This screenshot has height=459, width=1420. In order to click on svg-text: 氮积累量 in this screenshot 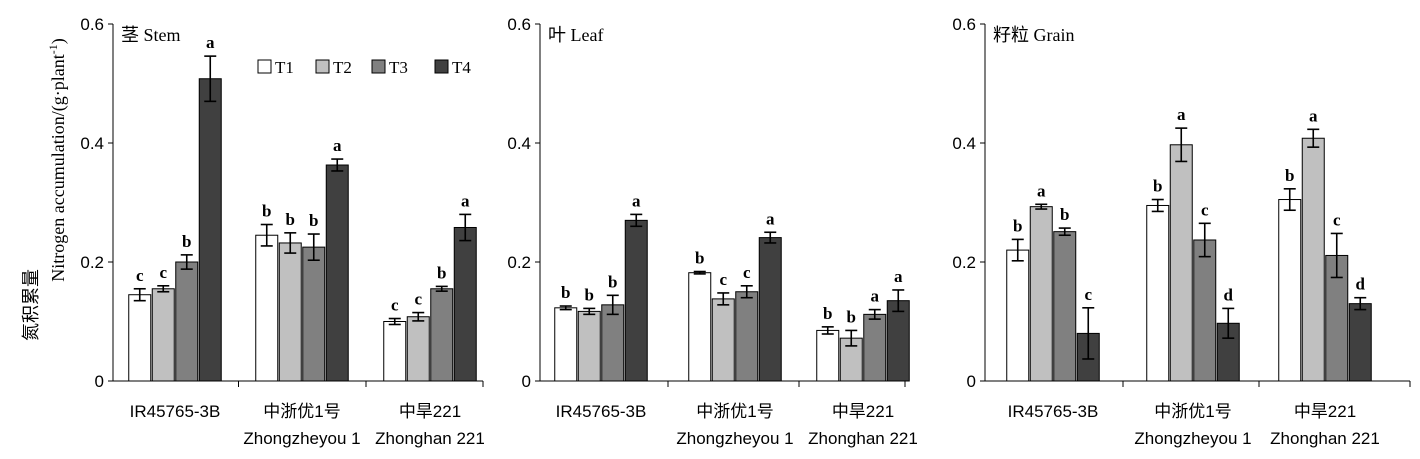, I will do `click(31, 305)`.